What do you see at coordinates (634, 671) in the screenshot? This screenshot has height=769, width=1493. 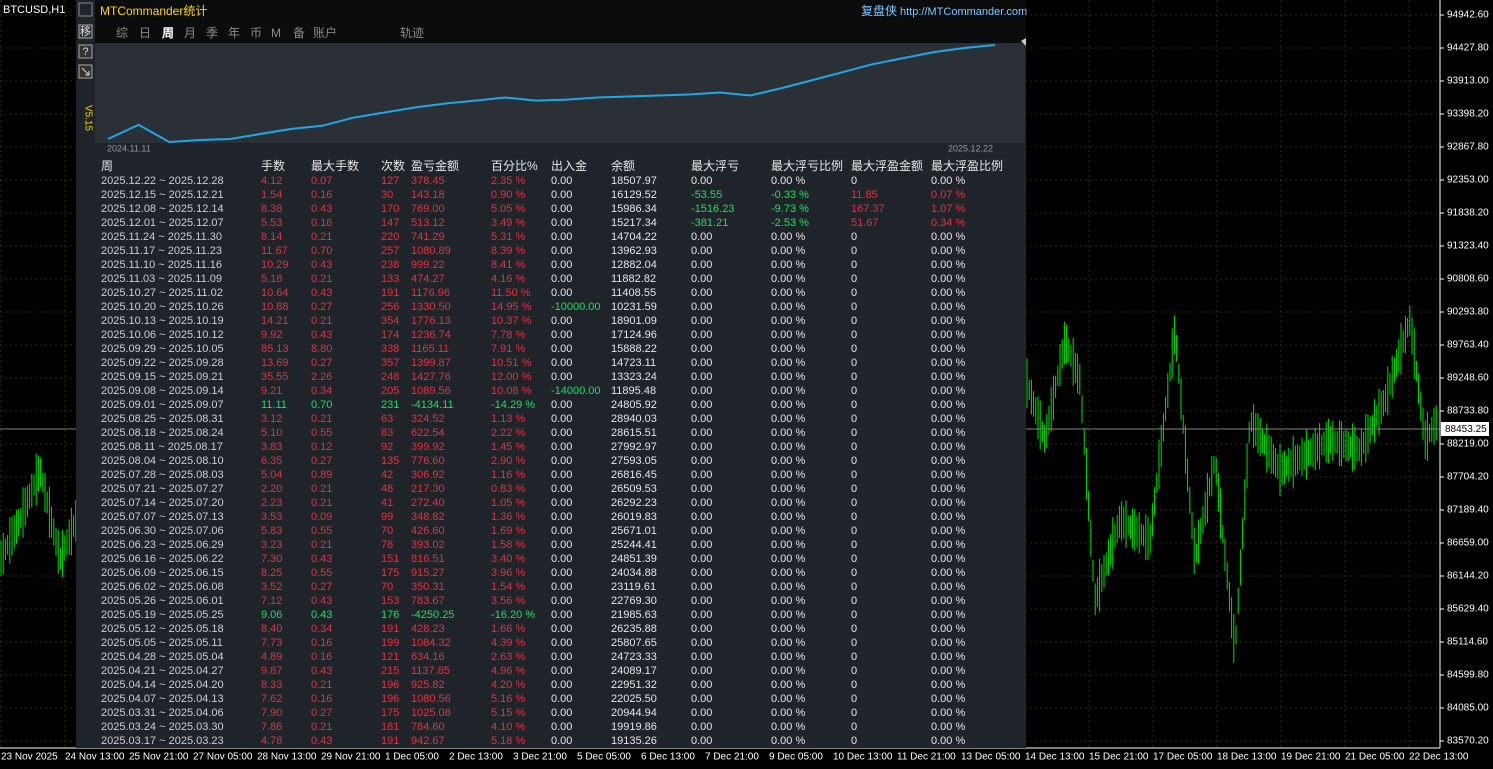 I see `table-cell: 24089.17` at bounding box center [634, 671].